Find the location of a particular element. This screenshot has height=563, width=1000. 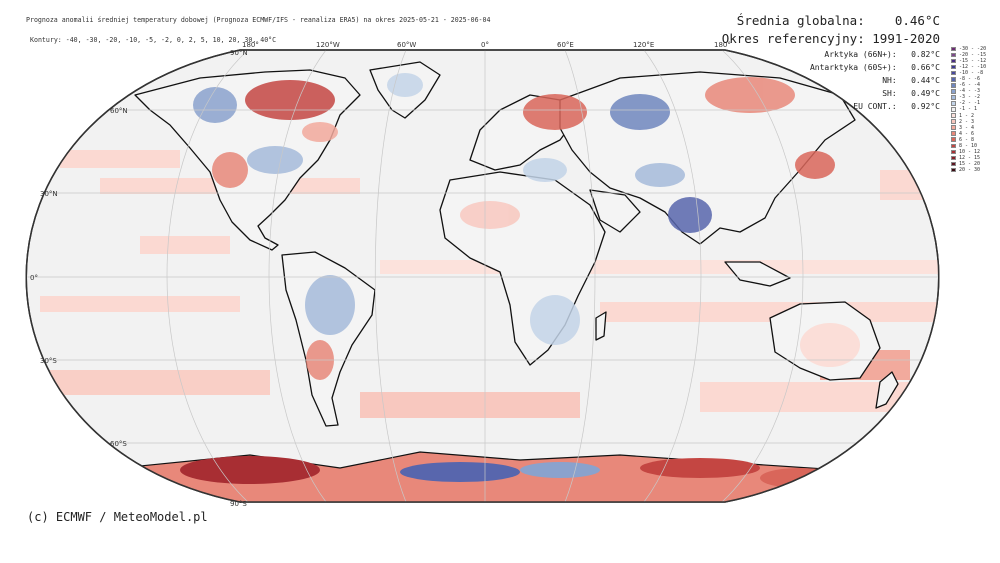

stat-label: NH: is located at coordinates (889, 80).